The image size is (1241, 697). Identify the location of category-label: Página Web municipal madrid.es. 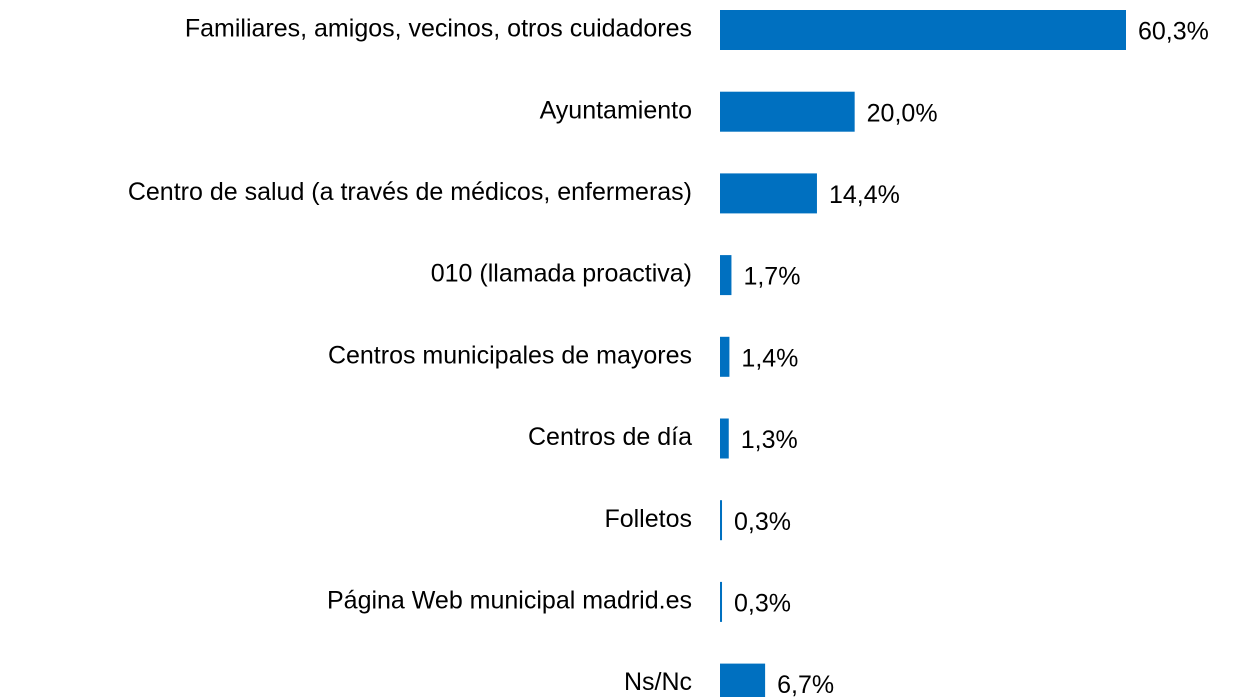
(509, 601).